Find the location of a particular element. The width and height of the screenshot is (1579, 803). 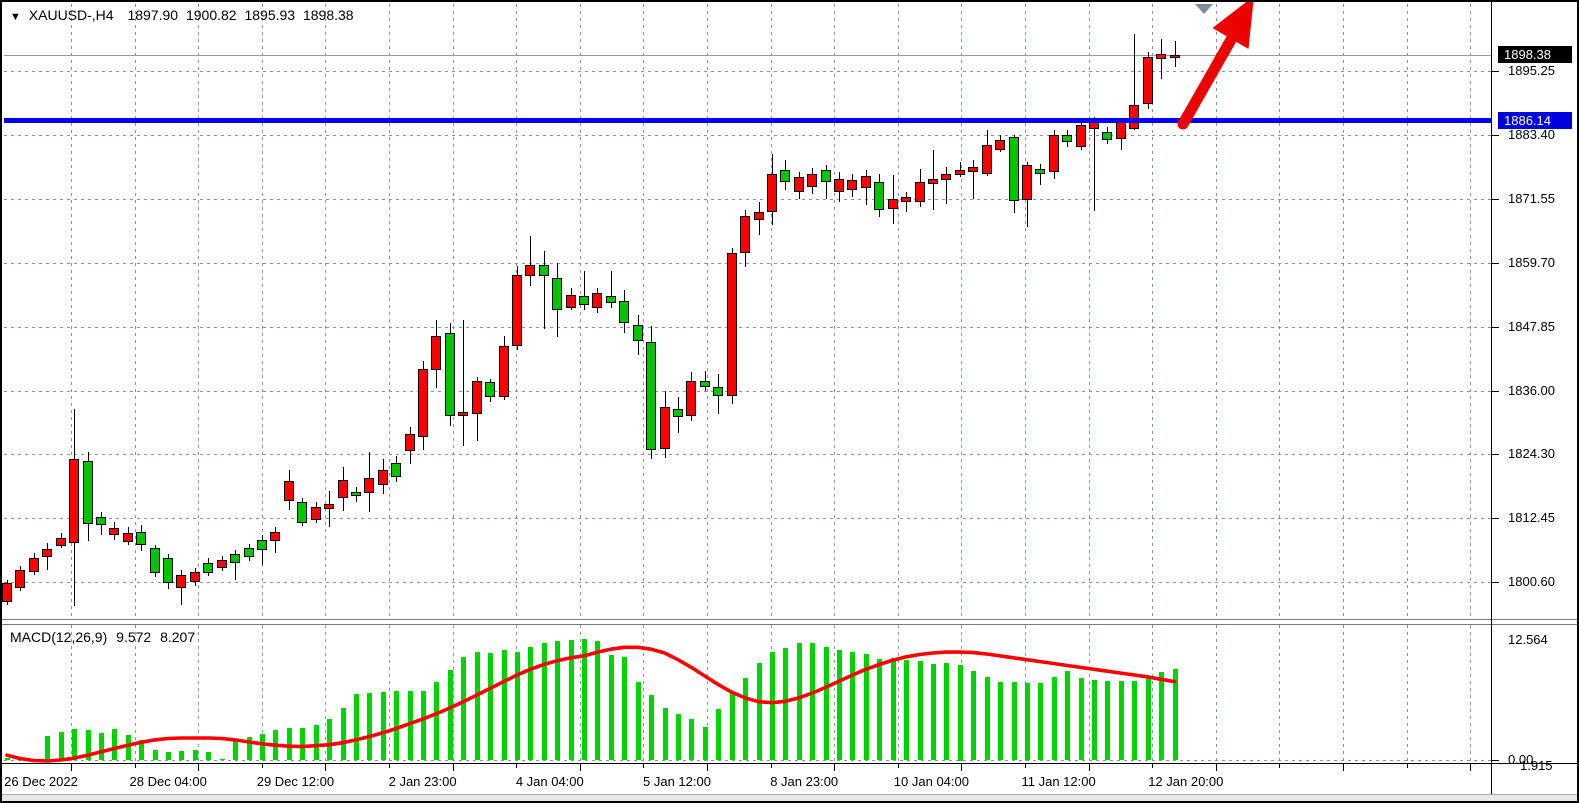

support-hline is located at coordinates (748, 120).